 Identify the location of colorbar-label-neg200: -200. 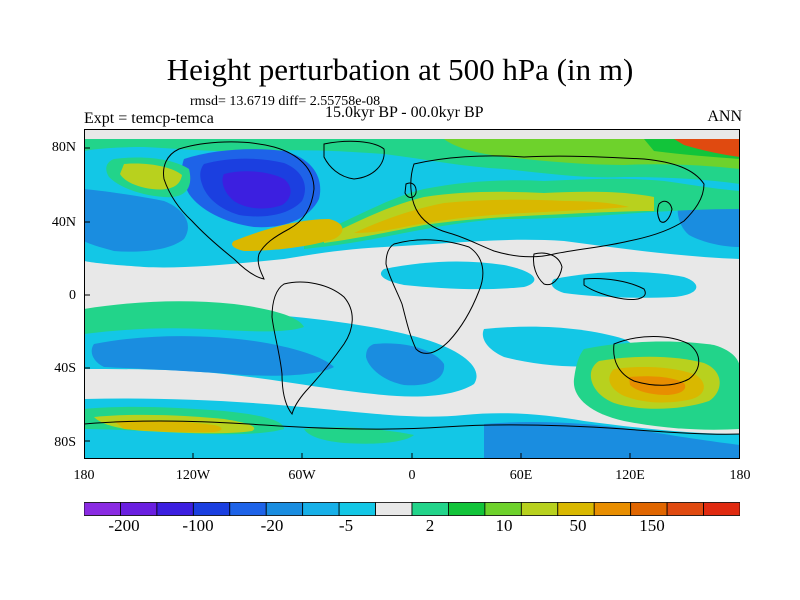
(124, 525).